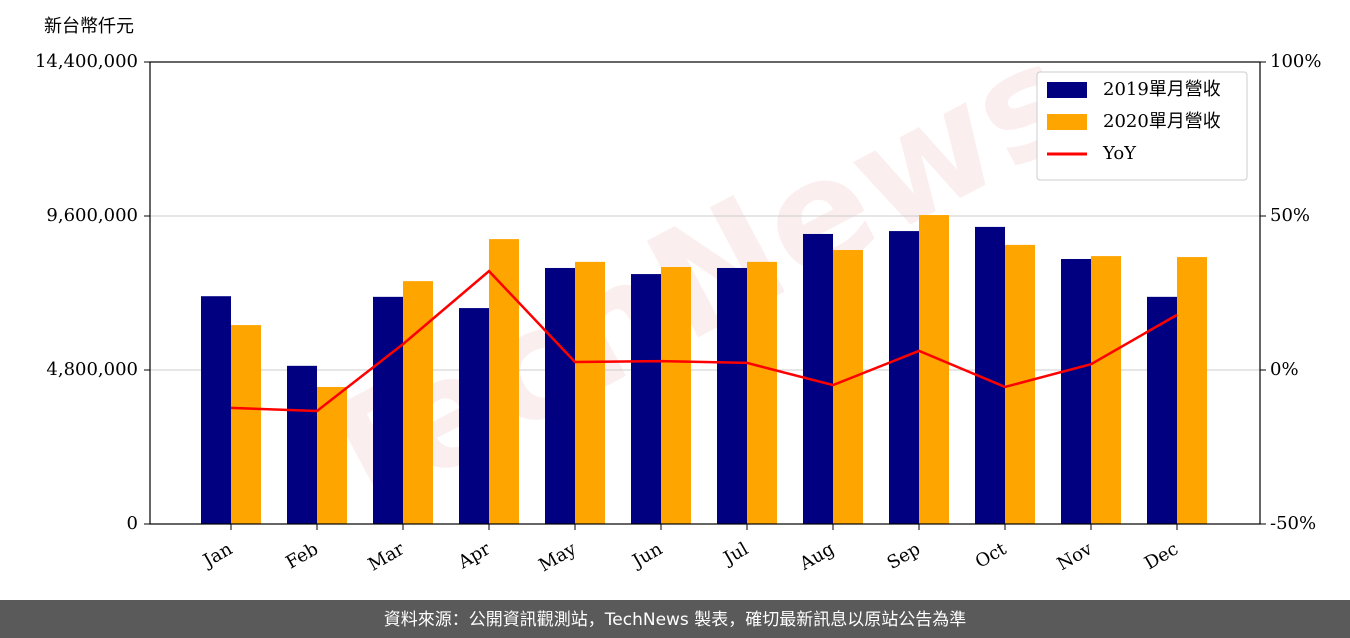 This screenshot has width=1350, height=638. I want to click on footer: 資料來源：公開資訊觀測站，TechNews 製表，確切最新訊息以原站公告為準, so click(675, 620).